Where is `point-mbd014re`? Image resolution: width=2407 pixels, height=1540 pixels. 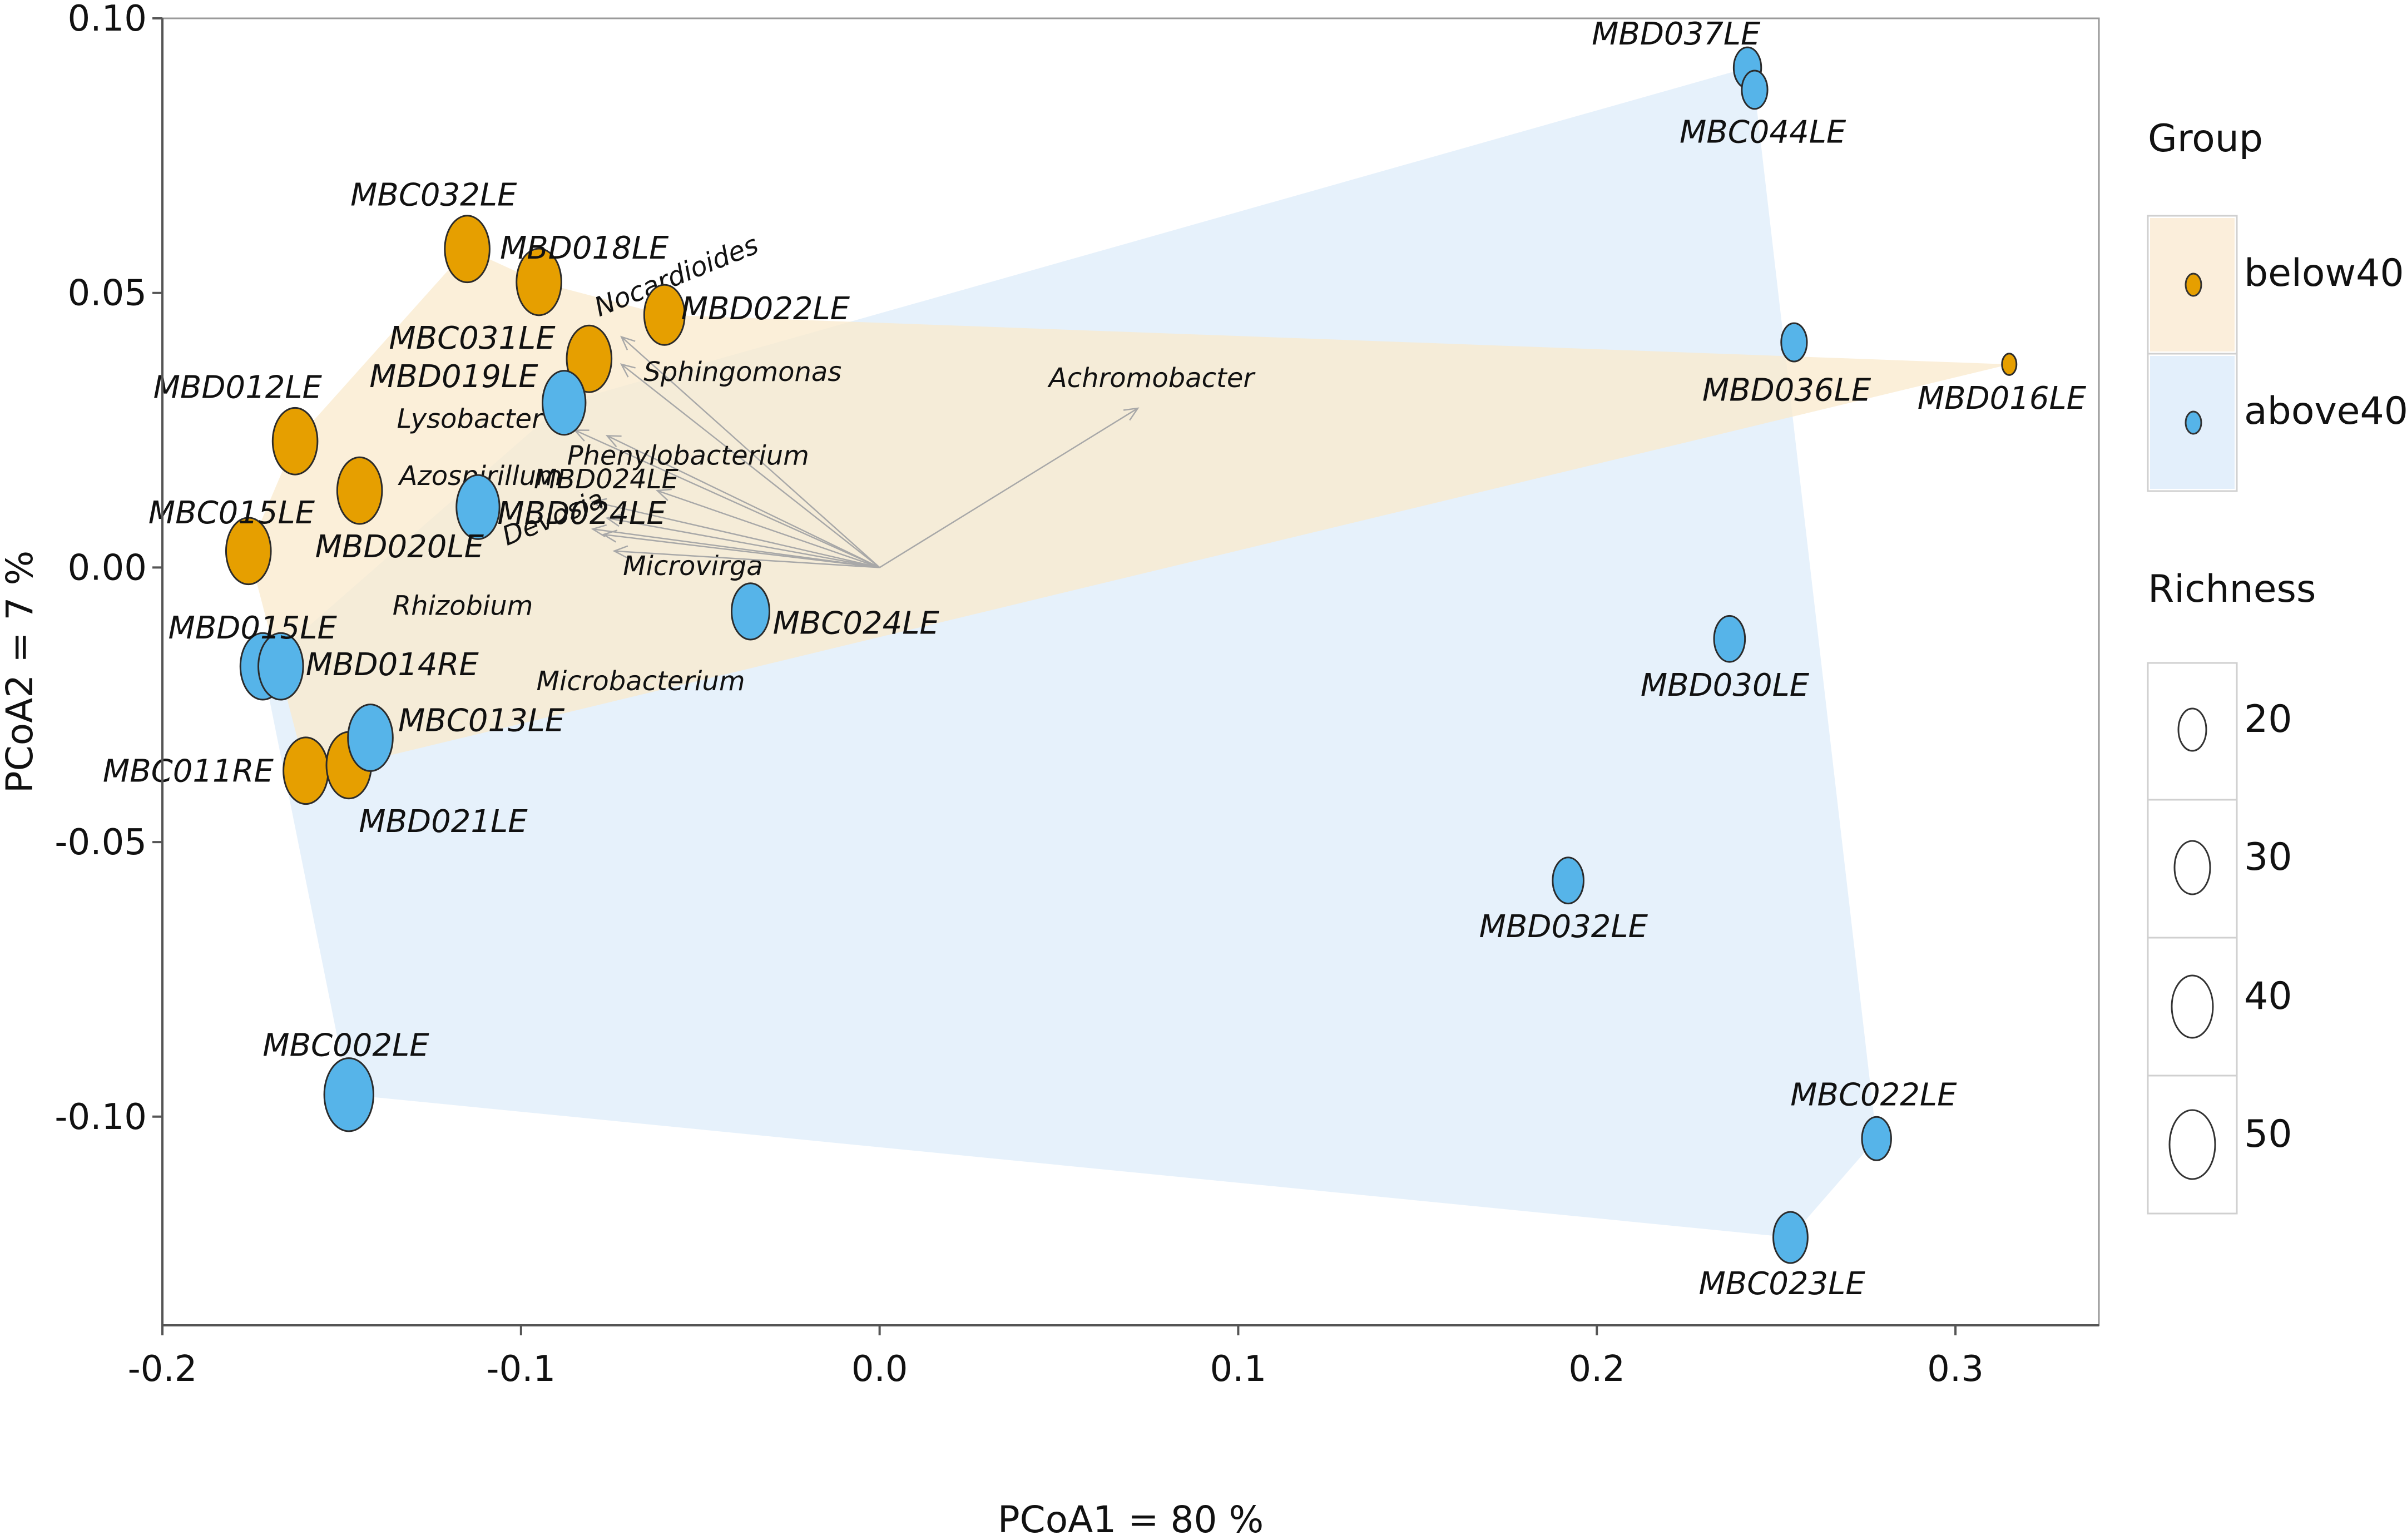 point-mbd014re is located at coordinates (280, 666).